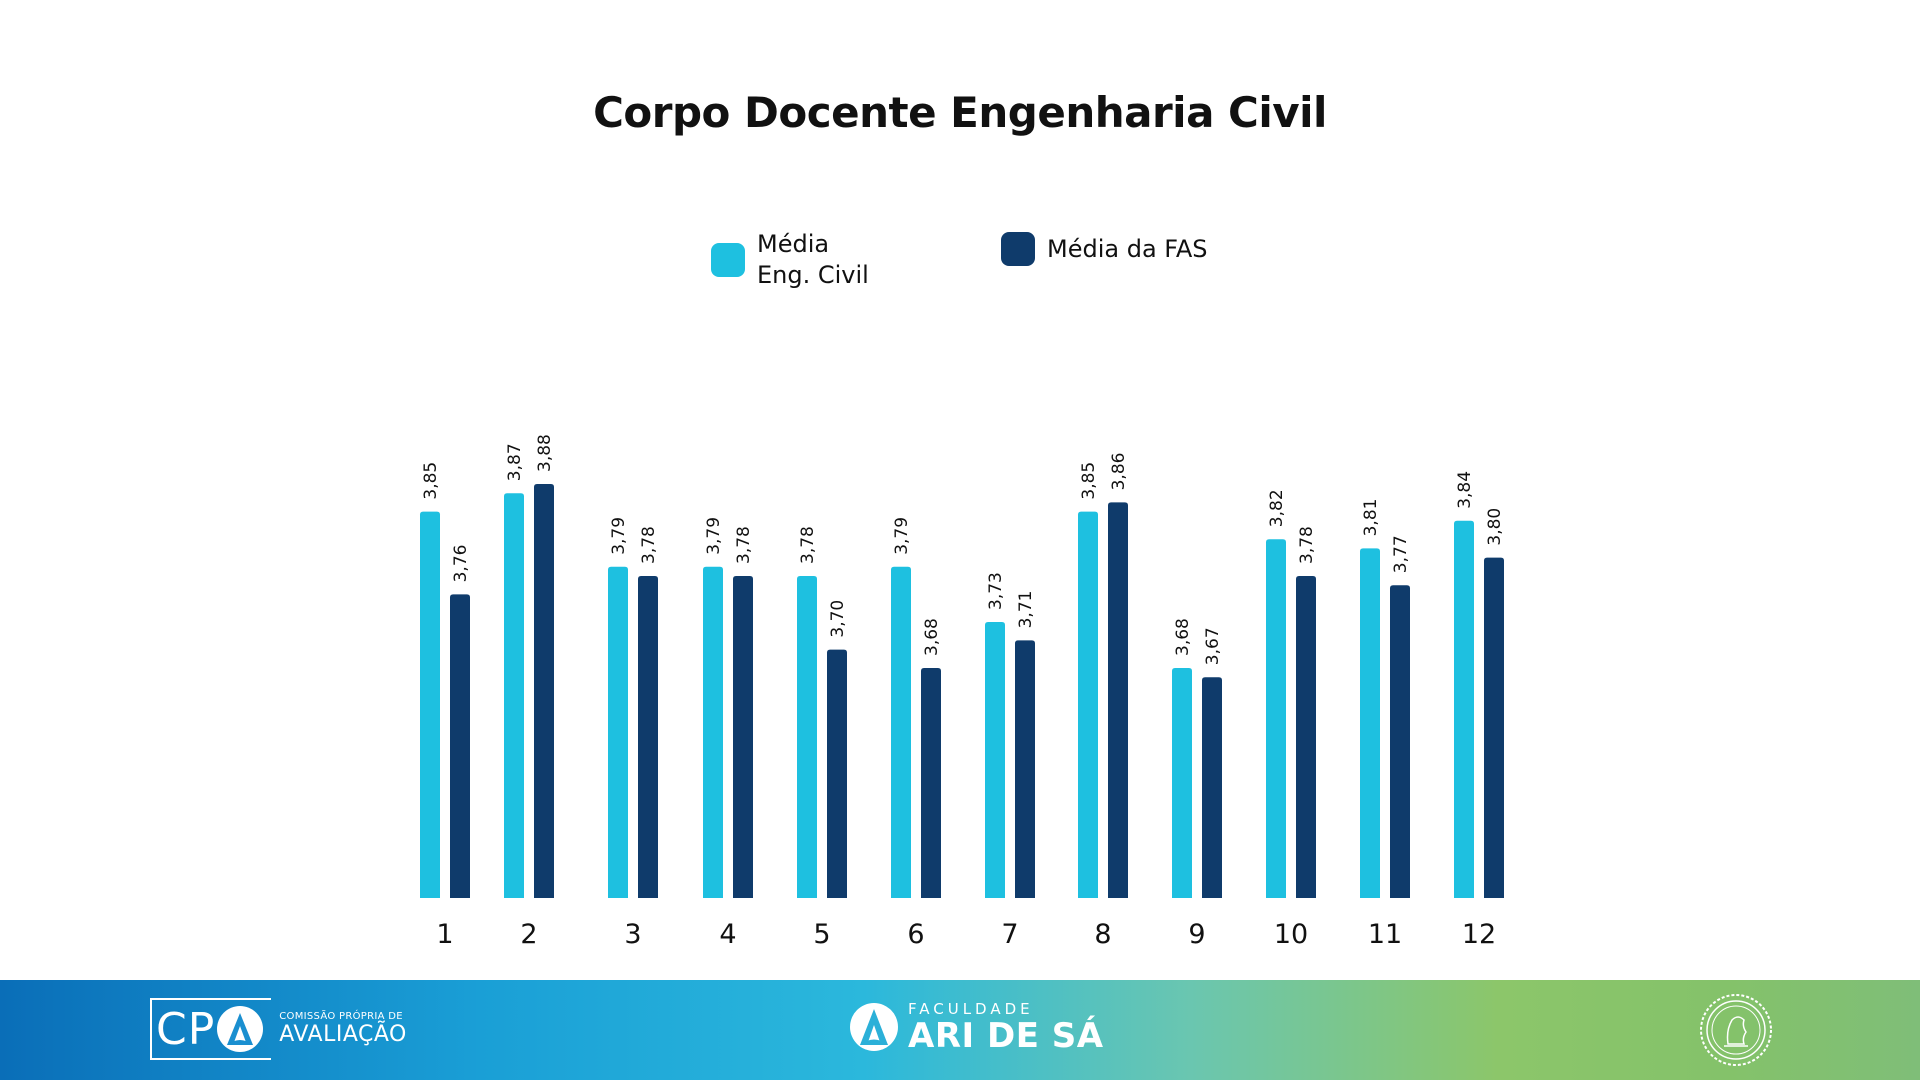  Describe the element at coordinates (1464, 709) in the screenshot. I see `bar-series1-cat12` at that location.